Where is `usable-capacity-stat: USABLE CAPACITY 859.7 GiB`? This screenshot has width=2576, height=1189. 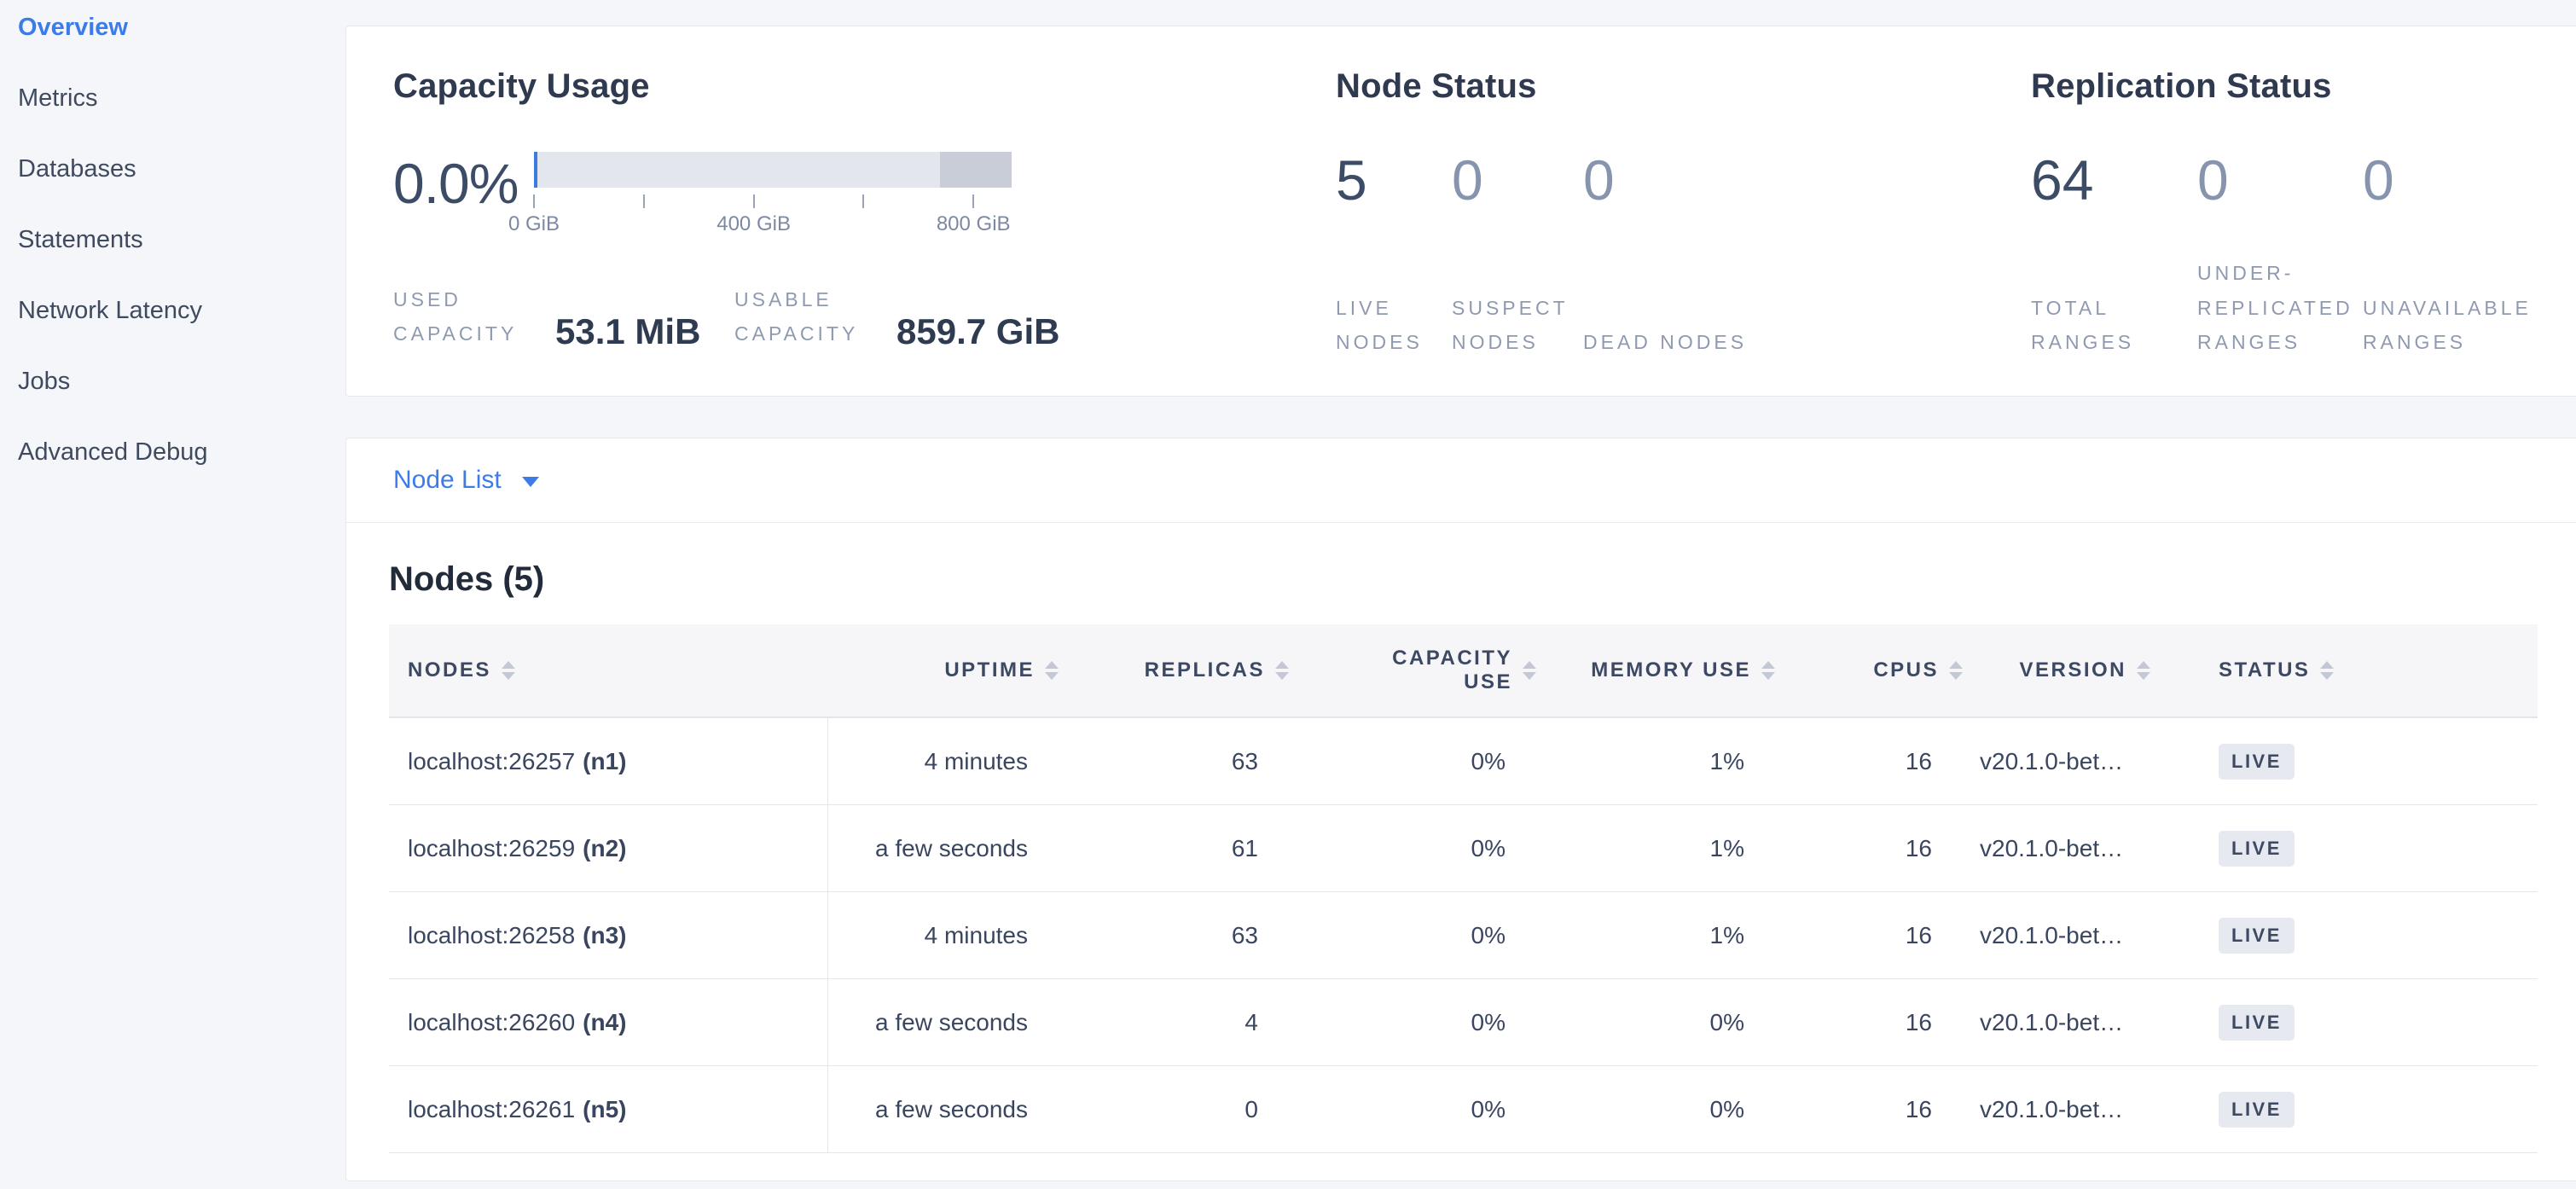 usable-capacity-stat: USABLE CAPACITY 859.7 GiB is located at coordinates (896, 316).